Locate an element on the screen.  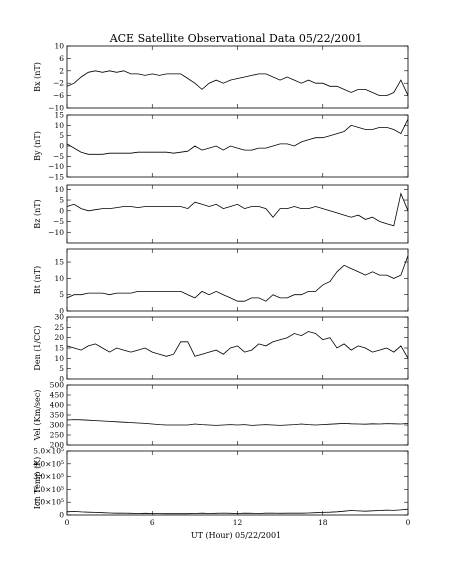
y-tick-label: 25 is located at coordinates (59, 327).